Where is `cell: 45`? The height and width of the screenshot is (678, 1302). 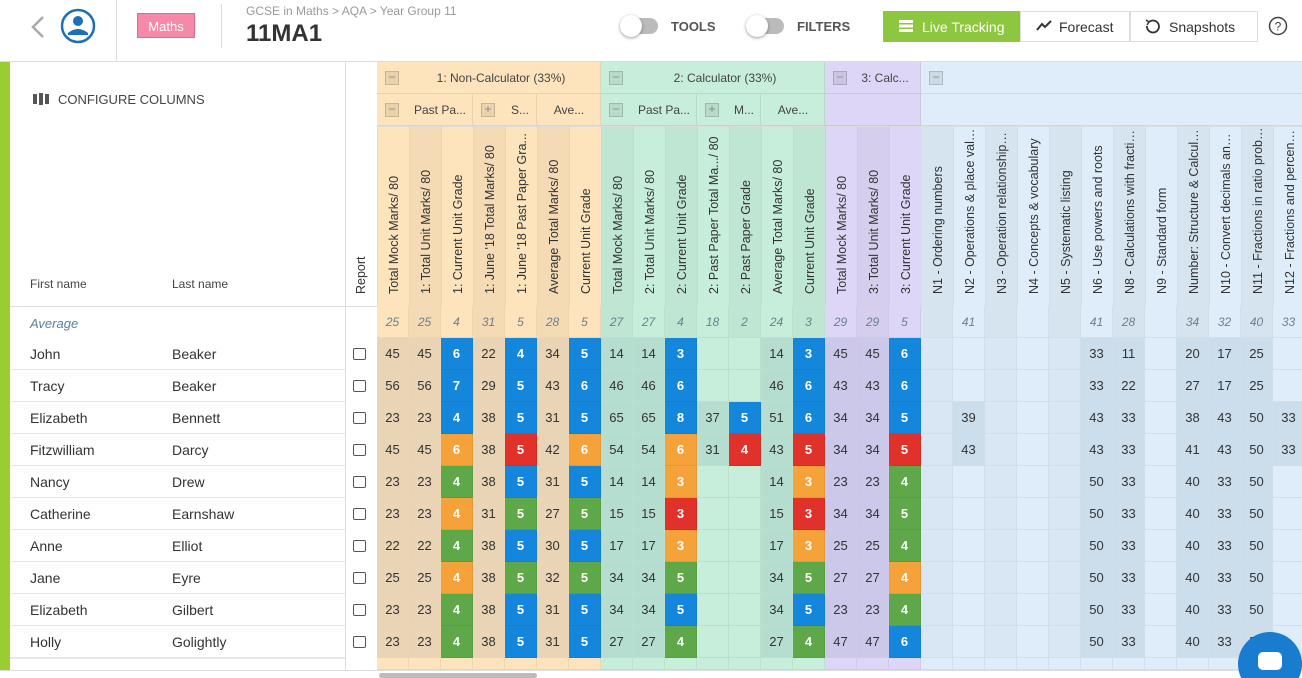 cell: 45 is located at coordinates (393, 450).